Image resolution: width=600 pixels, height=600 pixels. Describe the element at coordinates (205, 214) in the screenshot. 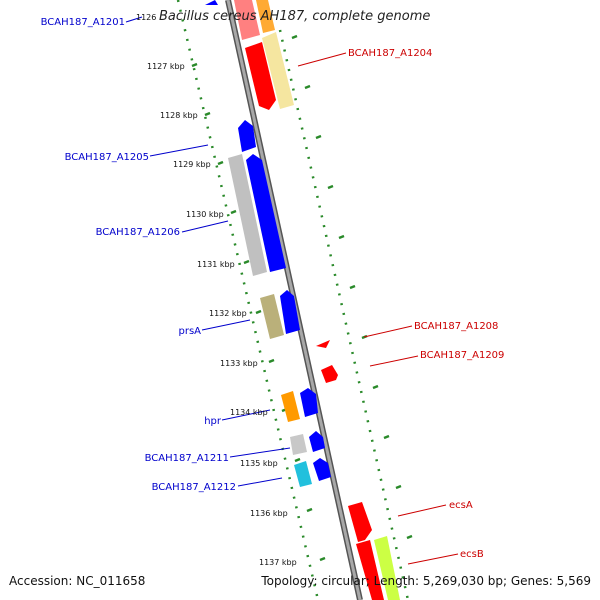

I see `ruler-label: 1130 kbp` at that location.